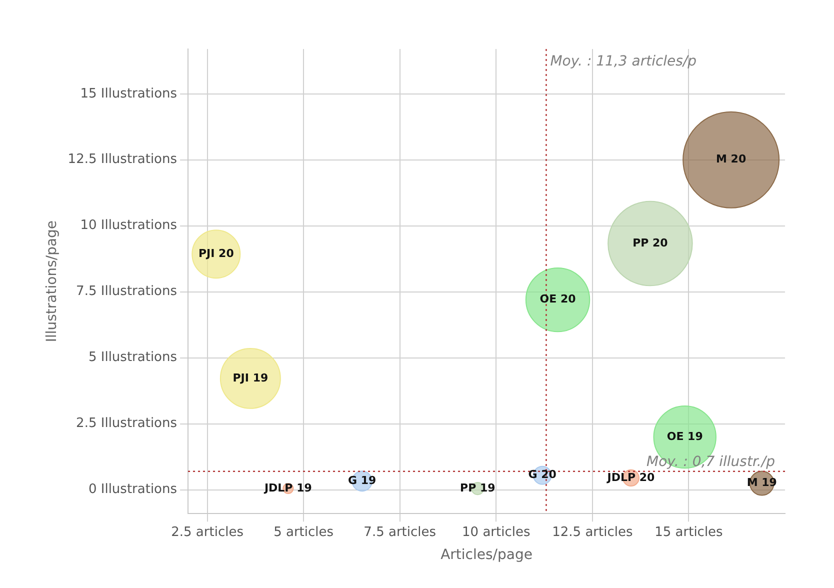  Describe the element at coordinates (52, 281) in the screenshot. I see `y-axis-title: Illustrations/page` at that location.